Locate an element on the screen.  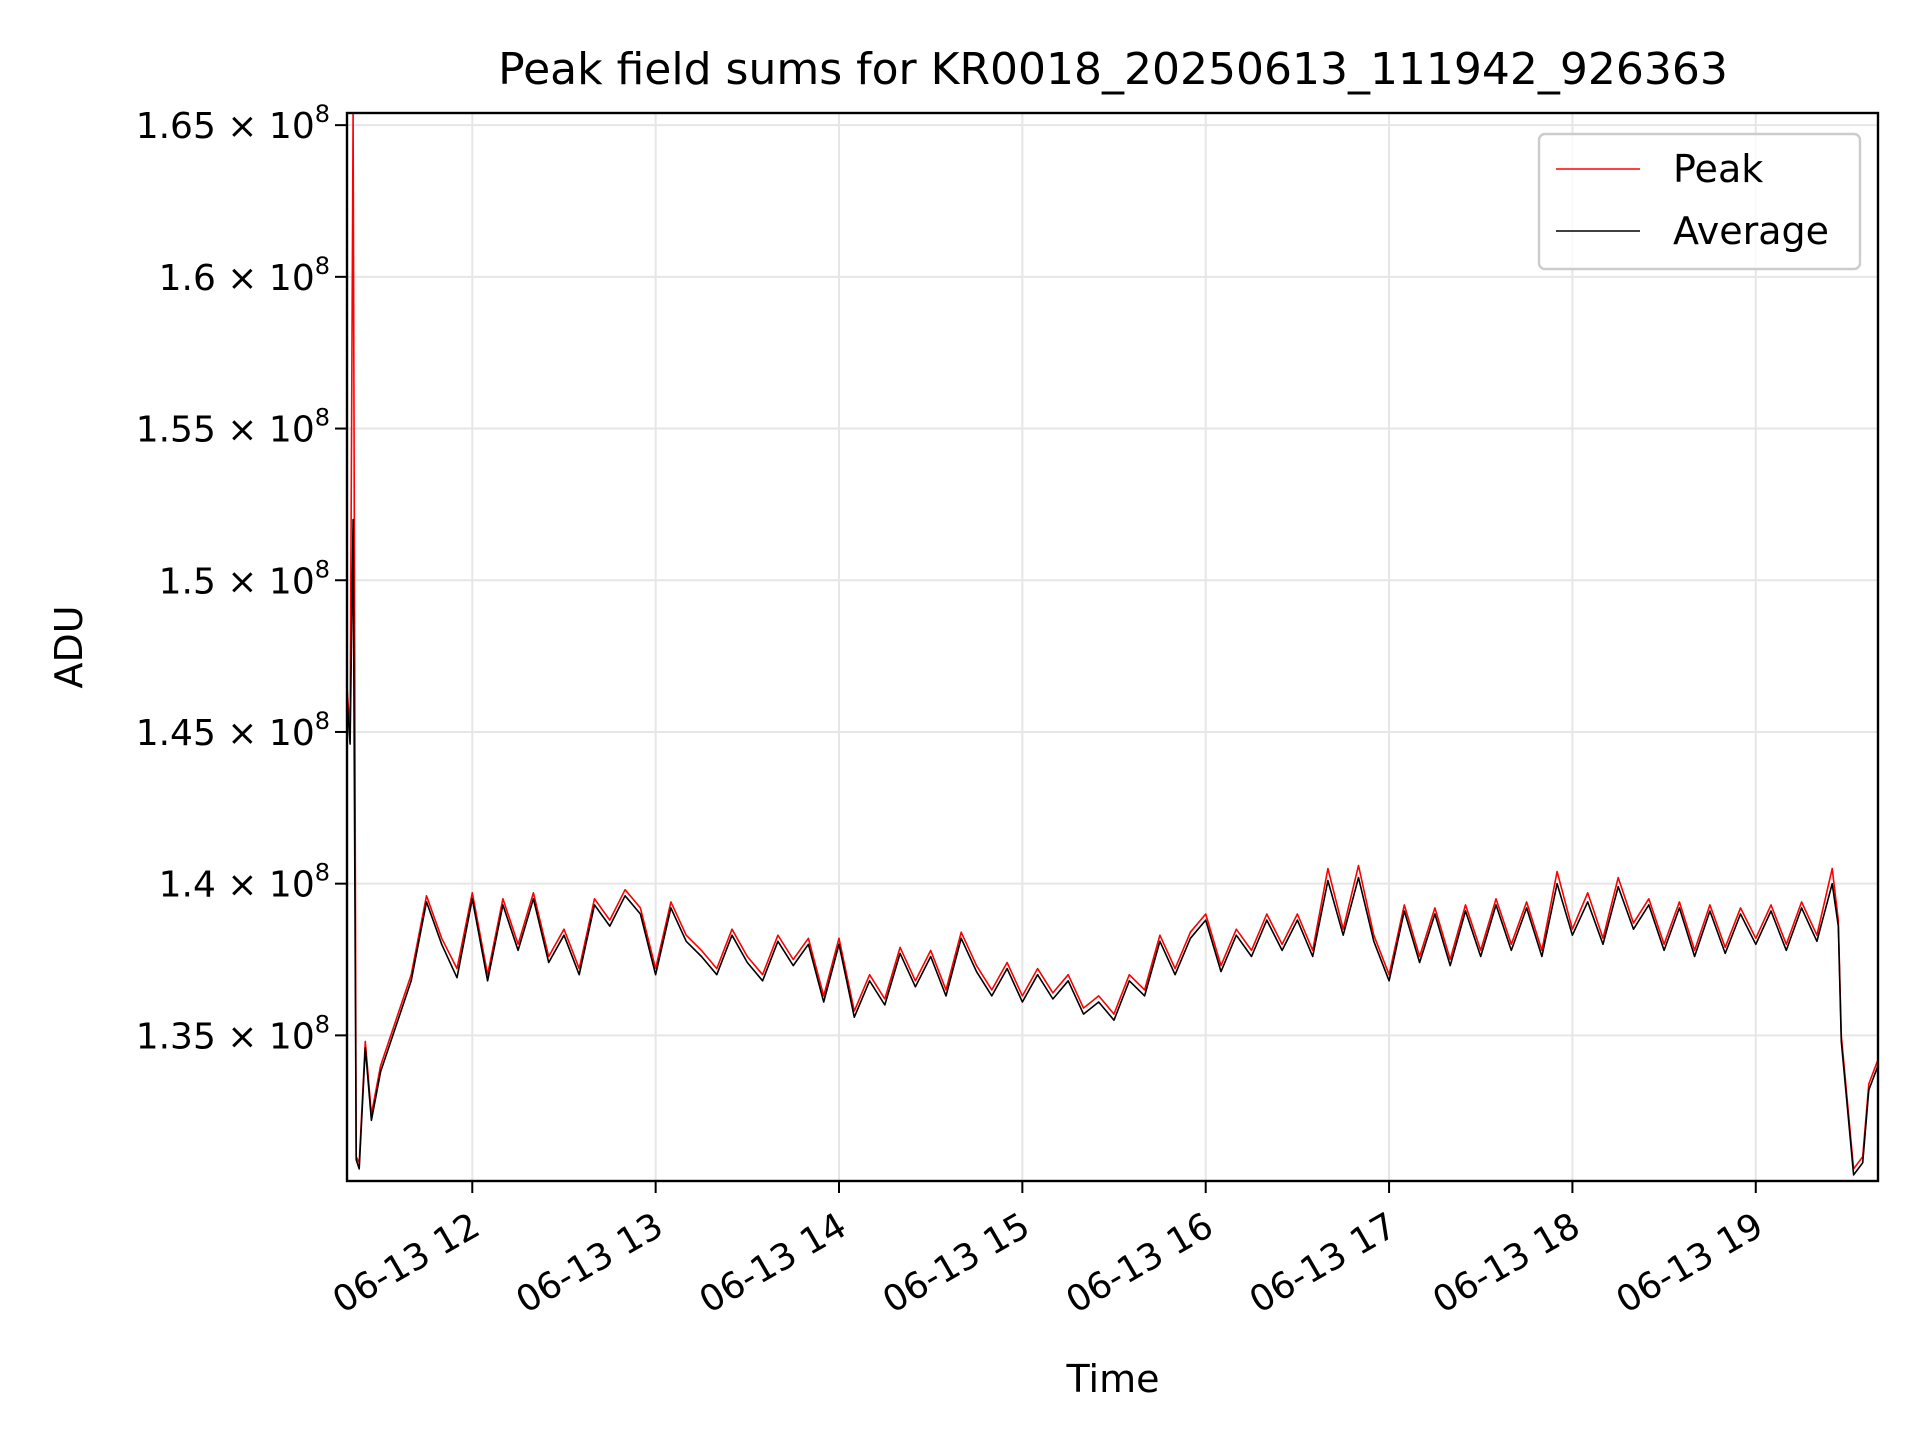
y-tick-label: 1.4 × 10⁸ is located at coordinates (244, 882).